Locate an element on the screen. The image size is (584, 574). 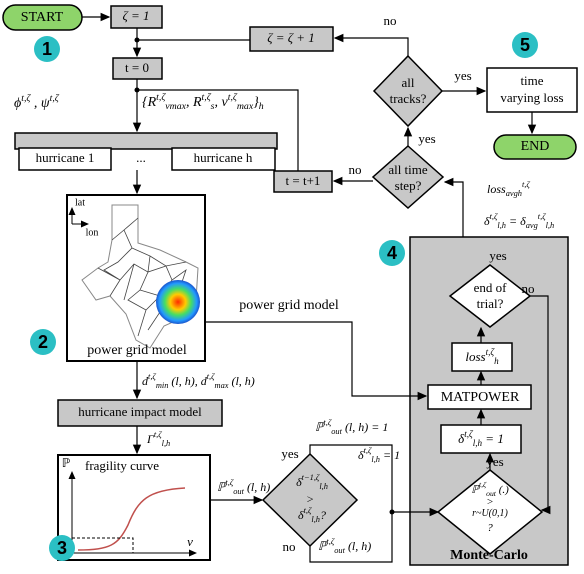
math-part: h is located at coordinates (520, 193).